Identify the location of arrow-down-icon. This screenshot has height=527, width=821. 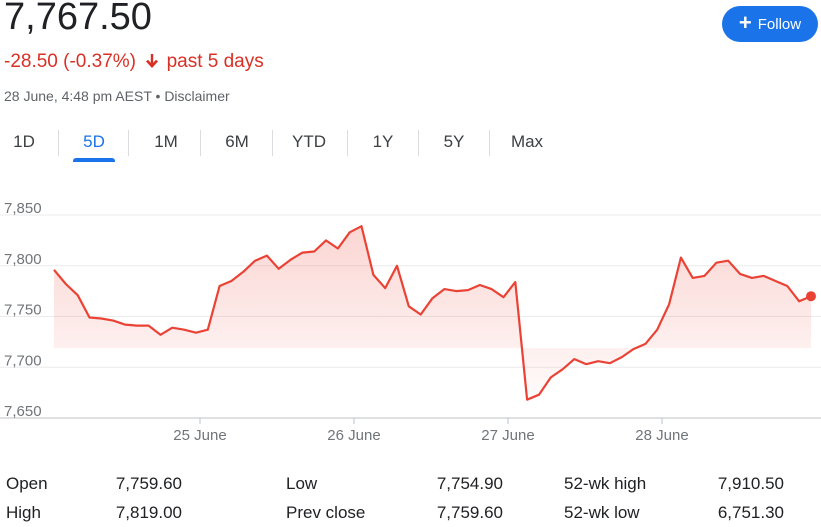
(152, 61).